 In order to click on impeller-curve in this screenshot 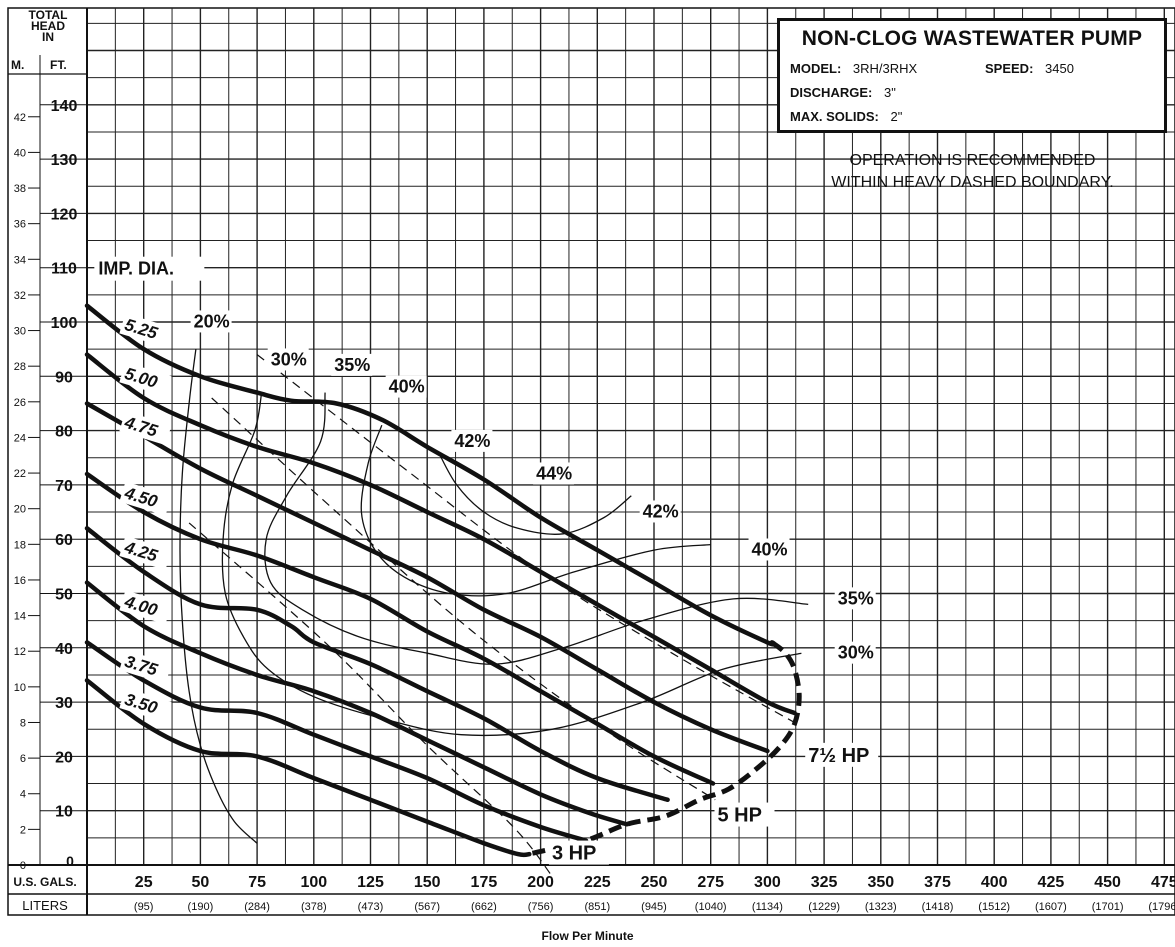, I will do `click(308, 768)`.